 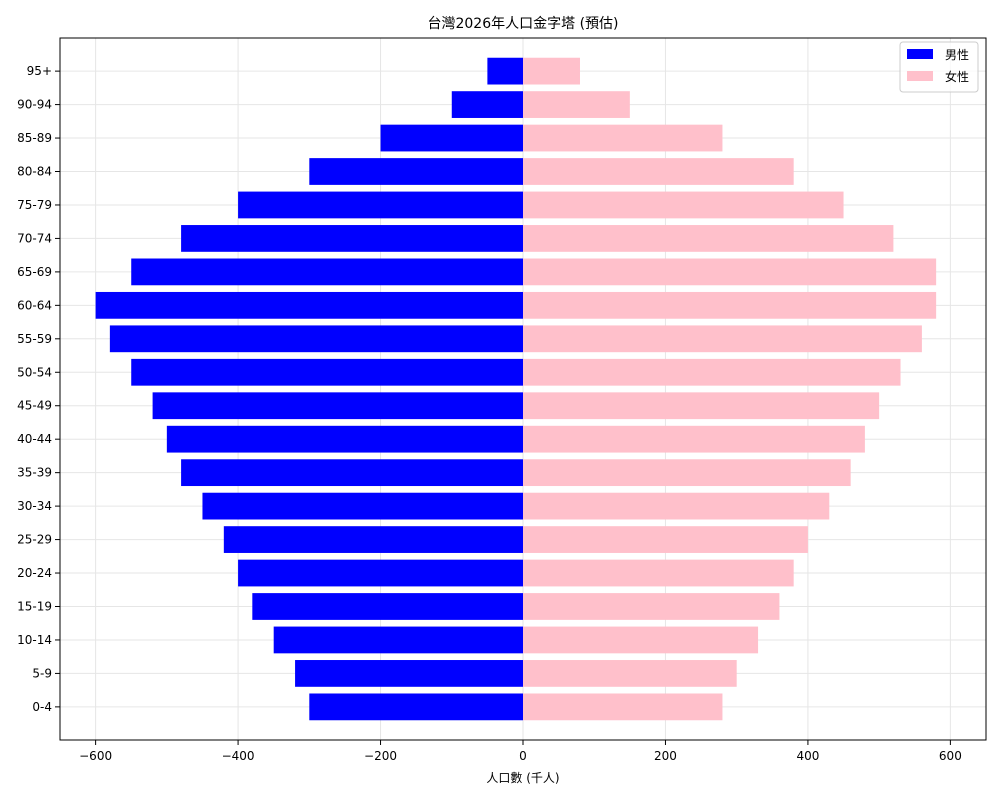 I want to click on legend-label-male: 男性, so click(x=957, y=55).